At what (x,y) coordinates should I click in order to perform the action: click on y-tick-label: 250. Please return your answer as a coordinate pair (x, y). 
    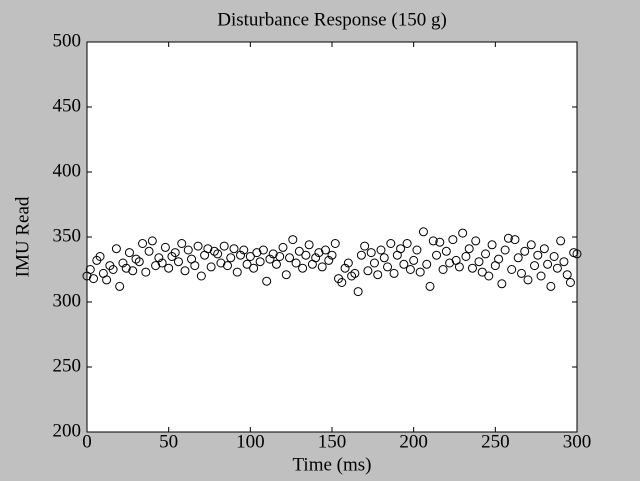
    Looking at the image, I should click on (67, 365).